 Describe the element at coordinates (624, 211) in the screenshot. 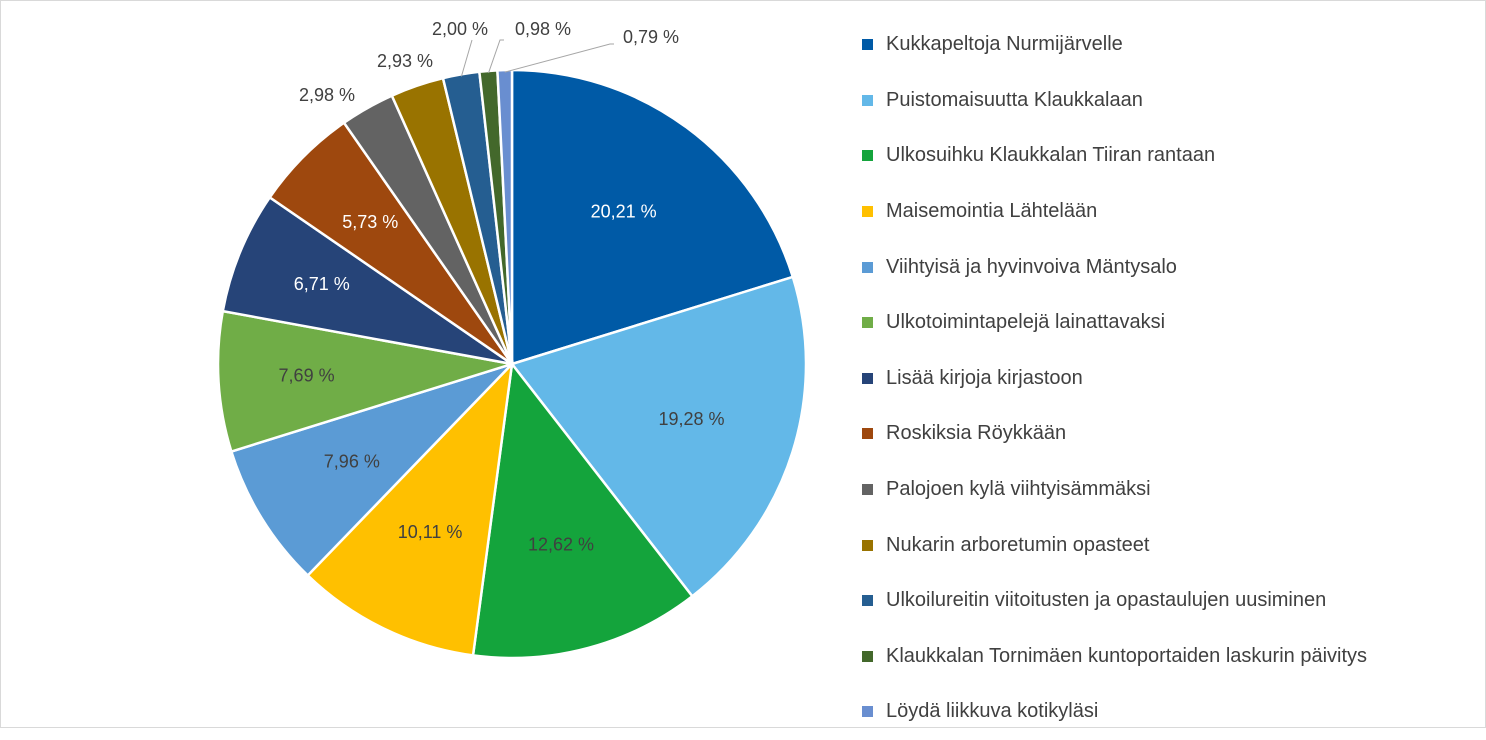

I see `slice-value-label: 20,21 %` at that location.